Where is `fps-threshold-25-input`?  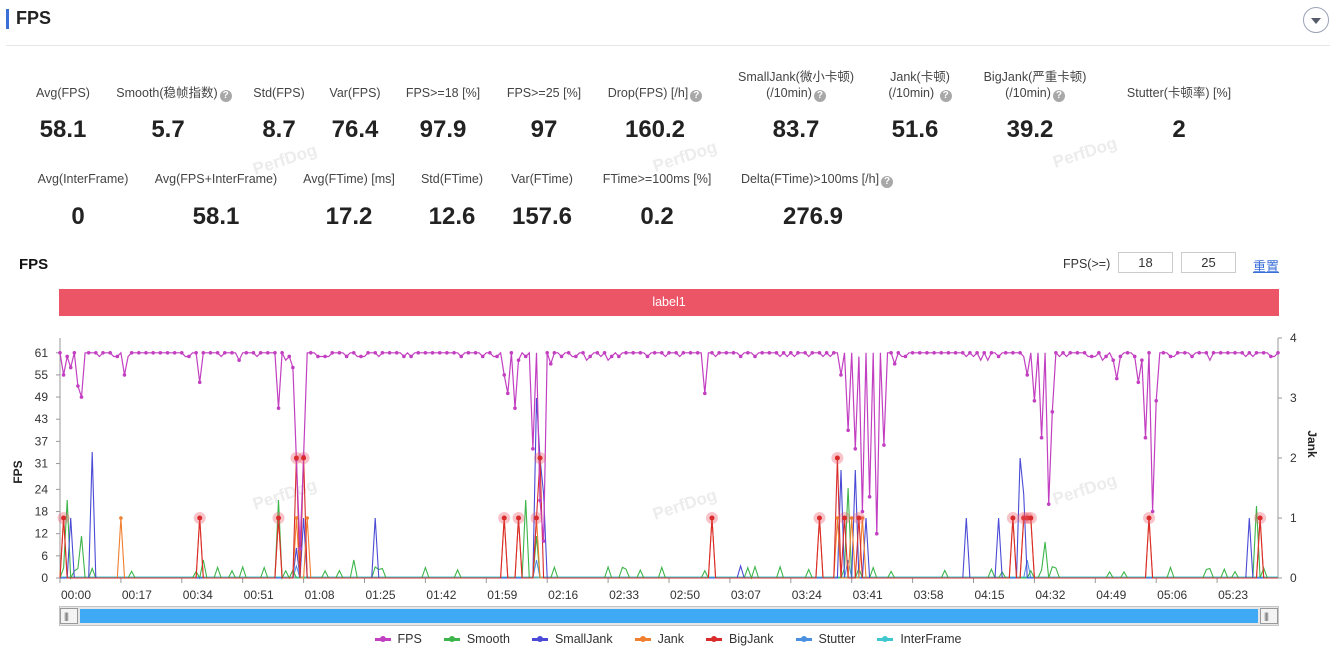
fps-threshold-25-input is located at coordinates (1208, 262).